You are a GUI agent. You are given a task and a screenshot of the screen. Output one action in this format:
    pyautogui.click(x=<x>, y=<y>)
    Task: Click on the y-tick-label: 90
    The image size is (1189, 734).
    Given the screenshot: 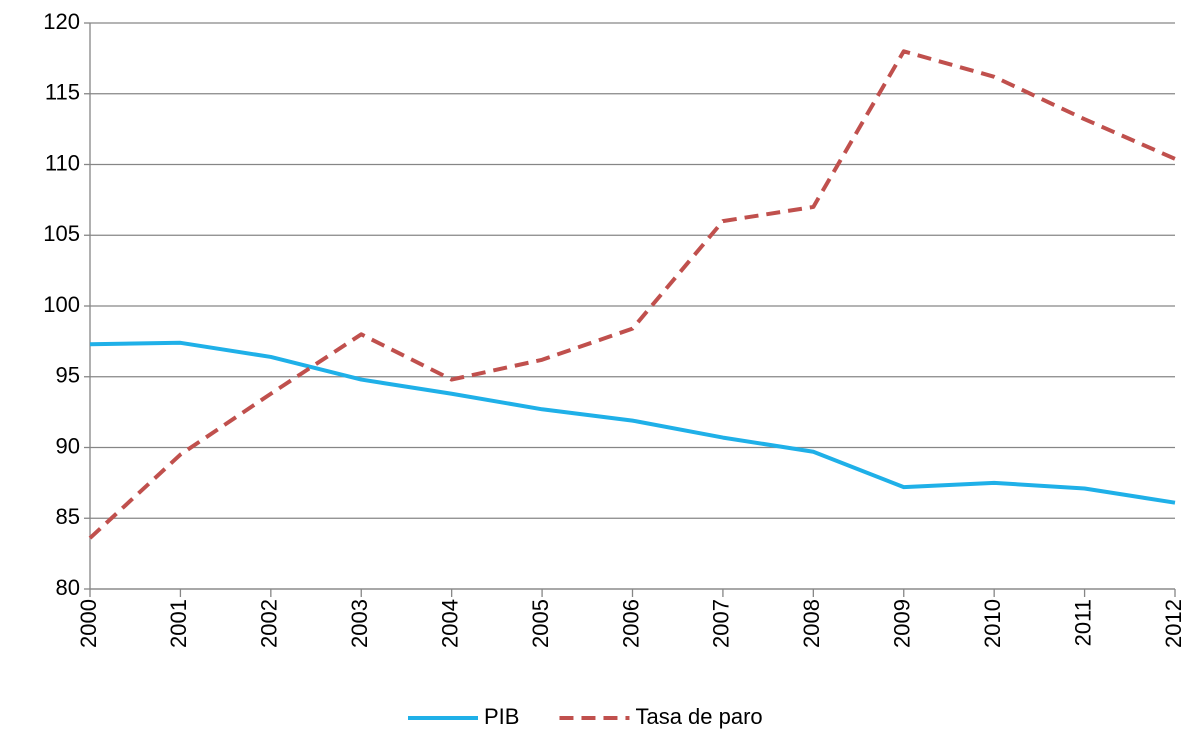 What is the action you would take?
    pyautogui.click(x=68, y=445)
    